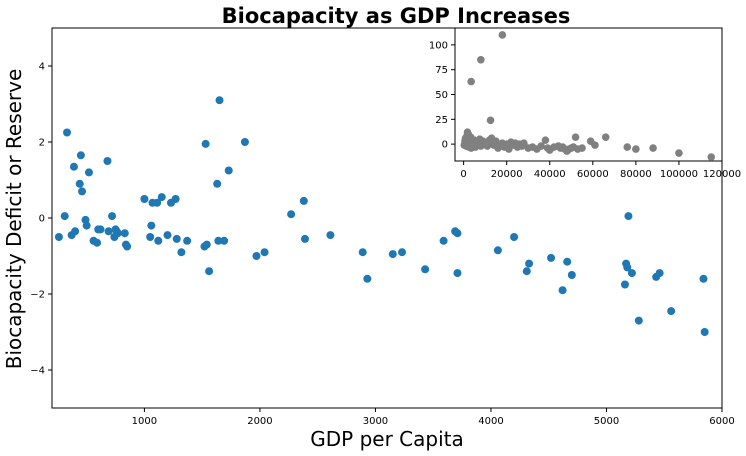 The image size is (746, 456). What do you see at coordinates (396, 16) in the screenshot?
I see `chart-title: Biocapacity as GDP Increases` at bounding box center [396, 16].